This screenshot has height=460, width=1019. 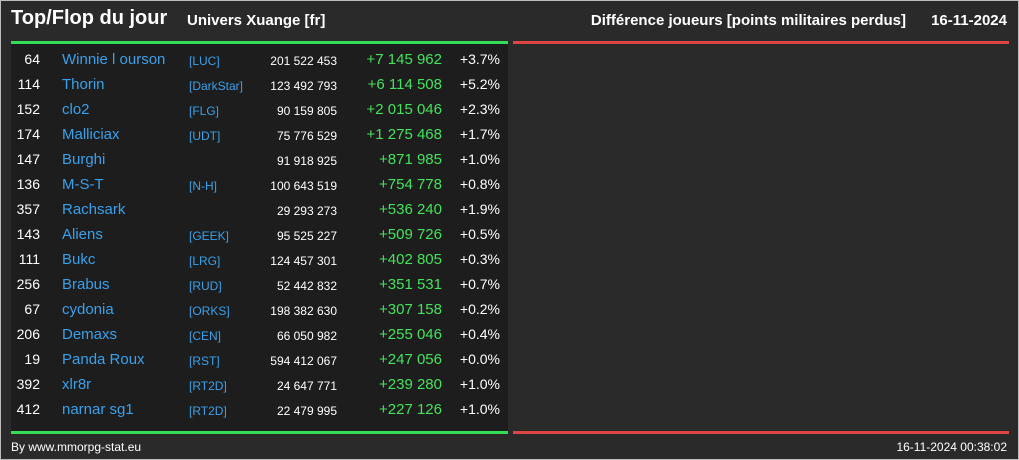 I want to click on player-name-link: Thorin, so click(x=83, y=84).